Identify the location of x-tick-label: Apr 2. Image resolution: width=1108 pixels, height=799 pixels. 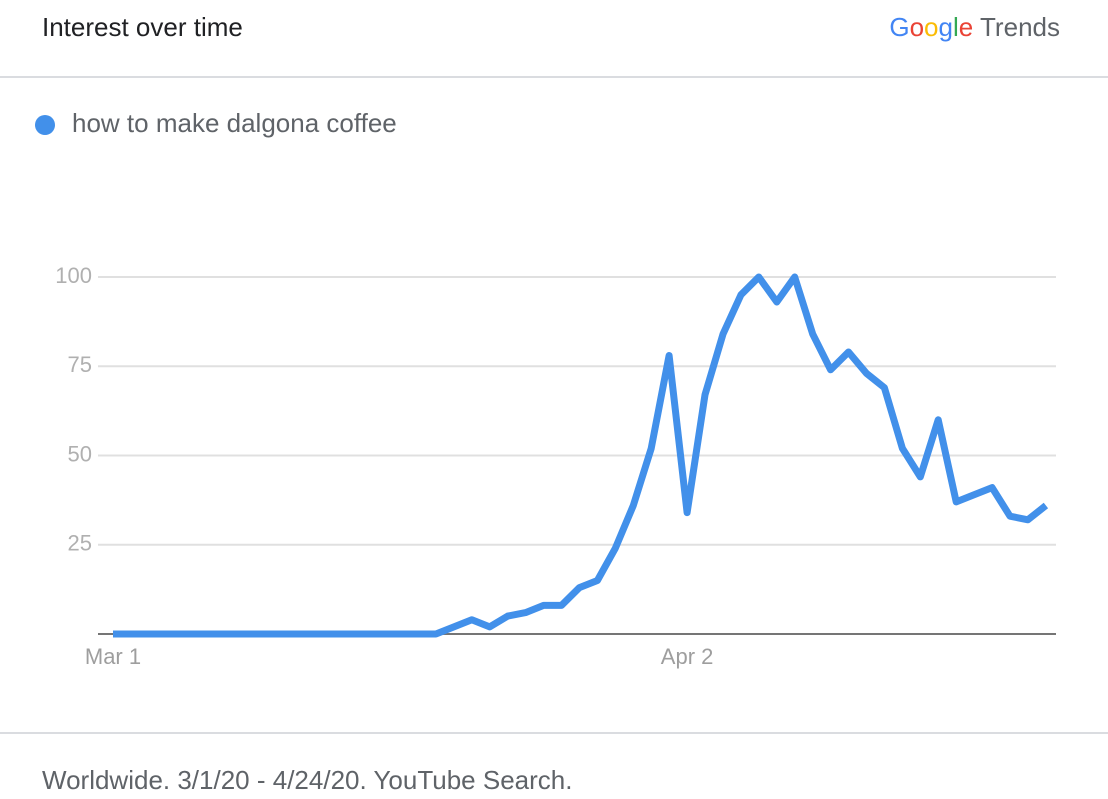
(687, 656).